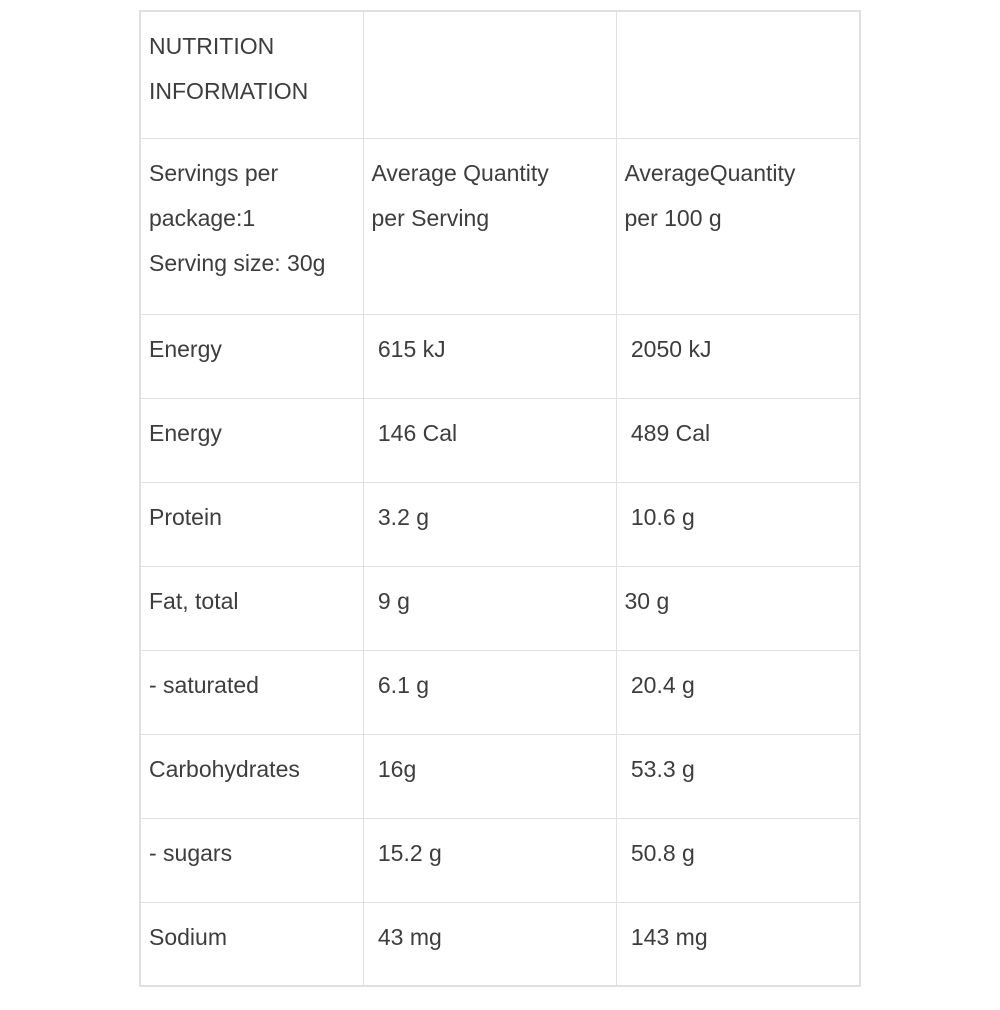 This screenshot has width=1000, height=1010. What do you see at coordinates (738, 524) in the screenshot?
I see `per-100g-value-cell: 10.6 g` at bounding box center [738, 524].